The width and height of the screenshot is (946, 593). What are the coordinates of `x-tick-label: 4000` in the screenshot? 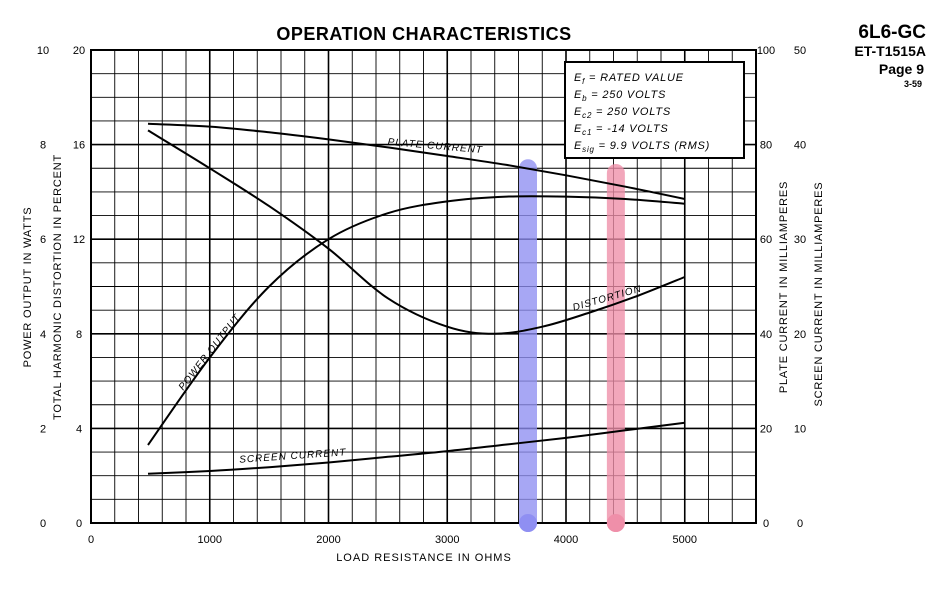 It's located at (566, 540).